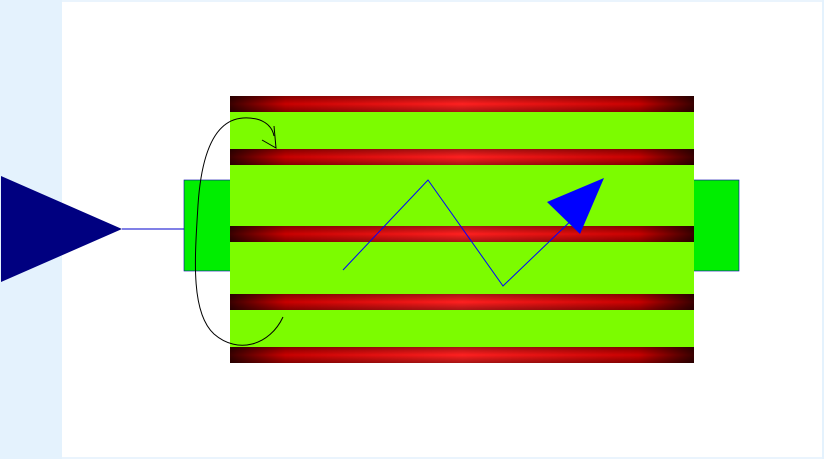  Describe the element at coordinates (460, 233) in the screenshot. I see `zigzag-flow-line` at that location.